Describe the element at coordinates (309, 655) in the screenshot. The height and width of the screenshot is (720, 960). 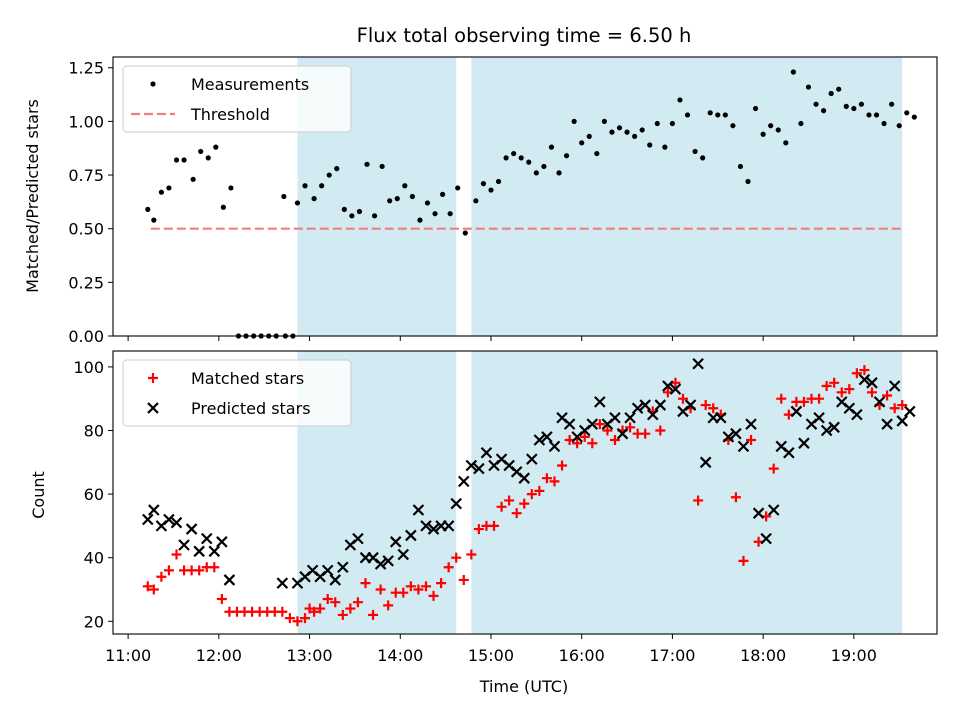
I see `x-tick-label: 13:00` at that location.